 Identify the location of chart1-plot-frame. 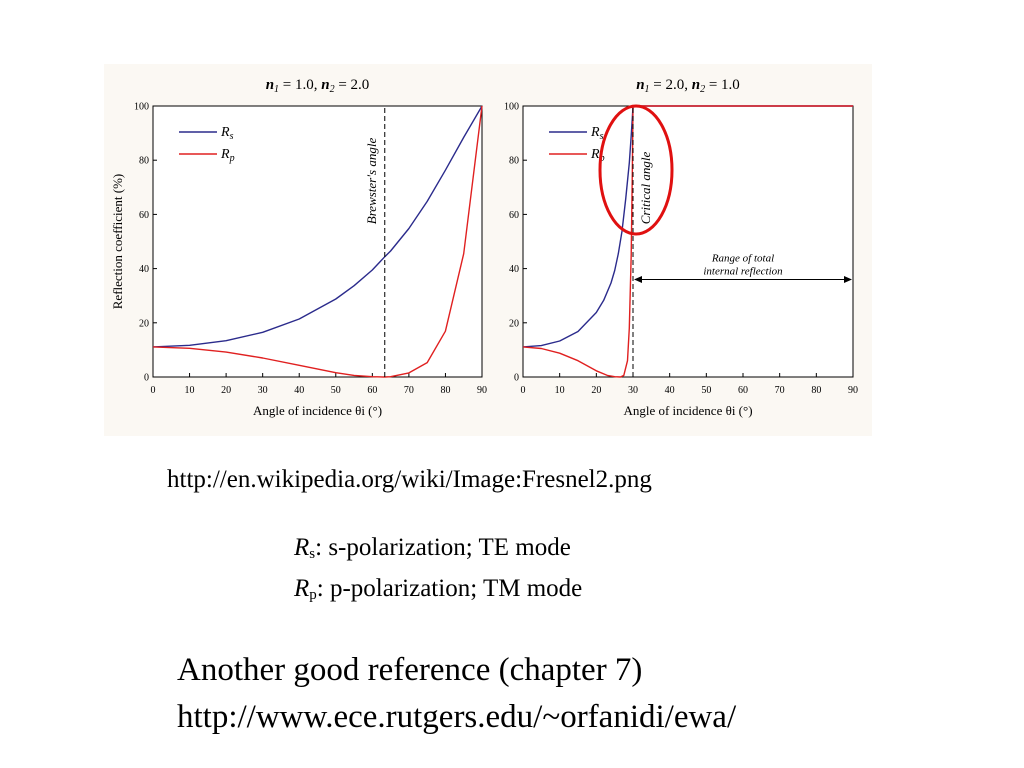
(317, 241).